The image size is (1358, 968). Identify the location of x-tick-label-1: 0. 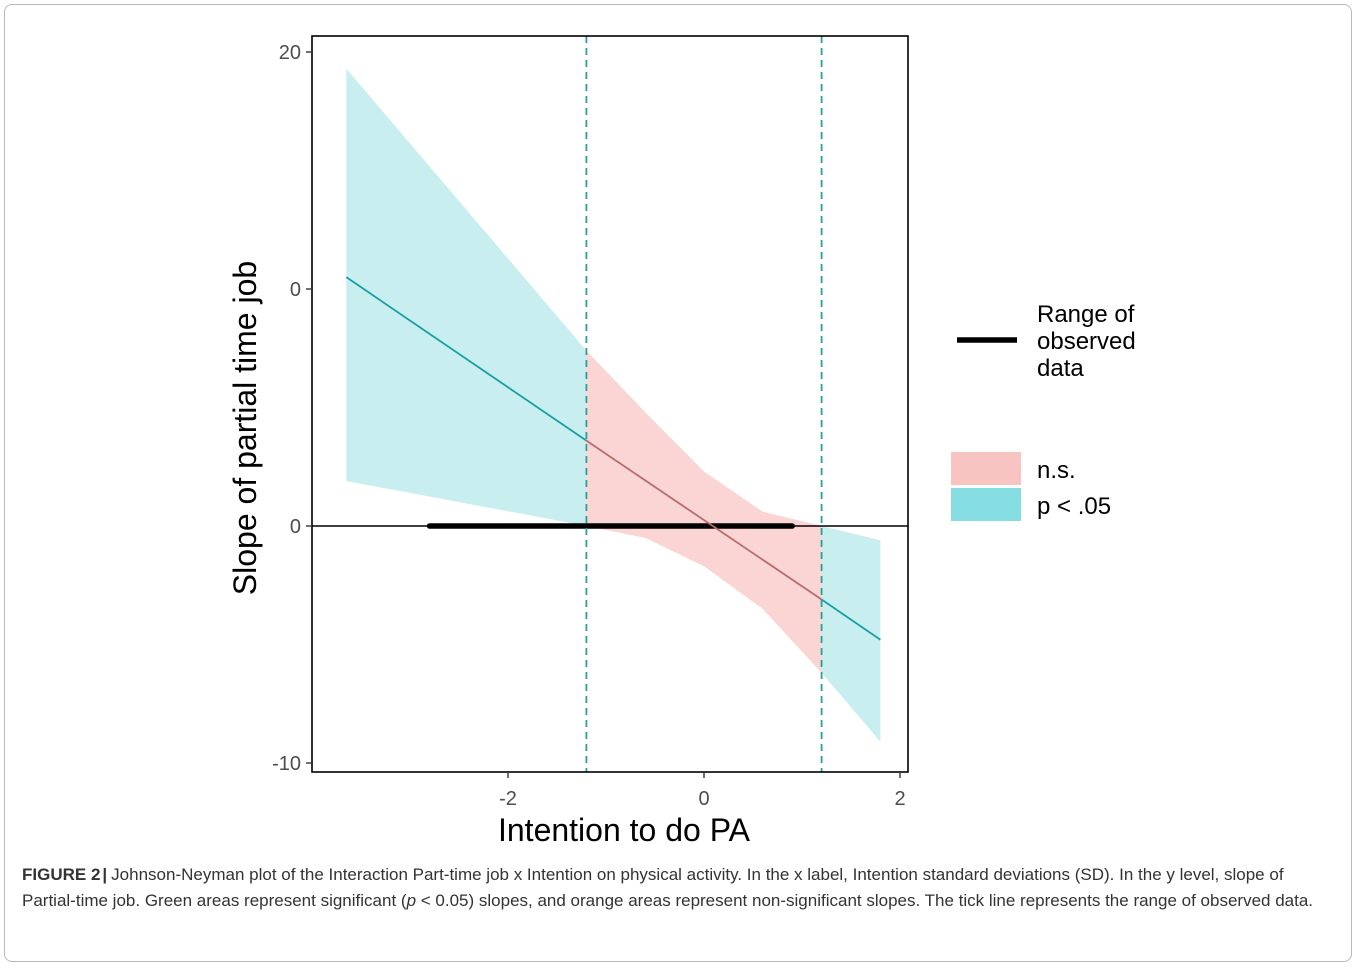
(703, 799).